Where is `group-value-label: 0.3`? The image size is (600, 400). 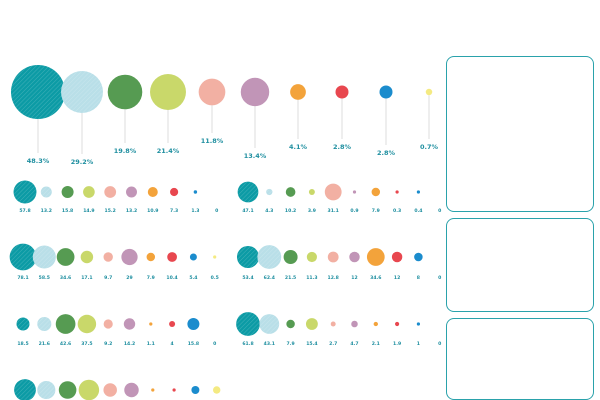 group-value-label: 0.3 is located at coordinates (397, 211).